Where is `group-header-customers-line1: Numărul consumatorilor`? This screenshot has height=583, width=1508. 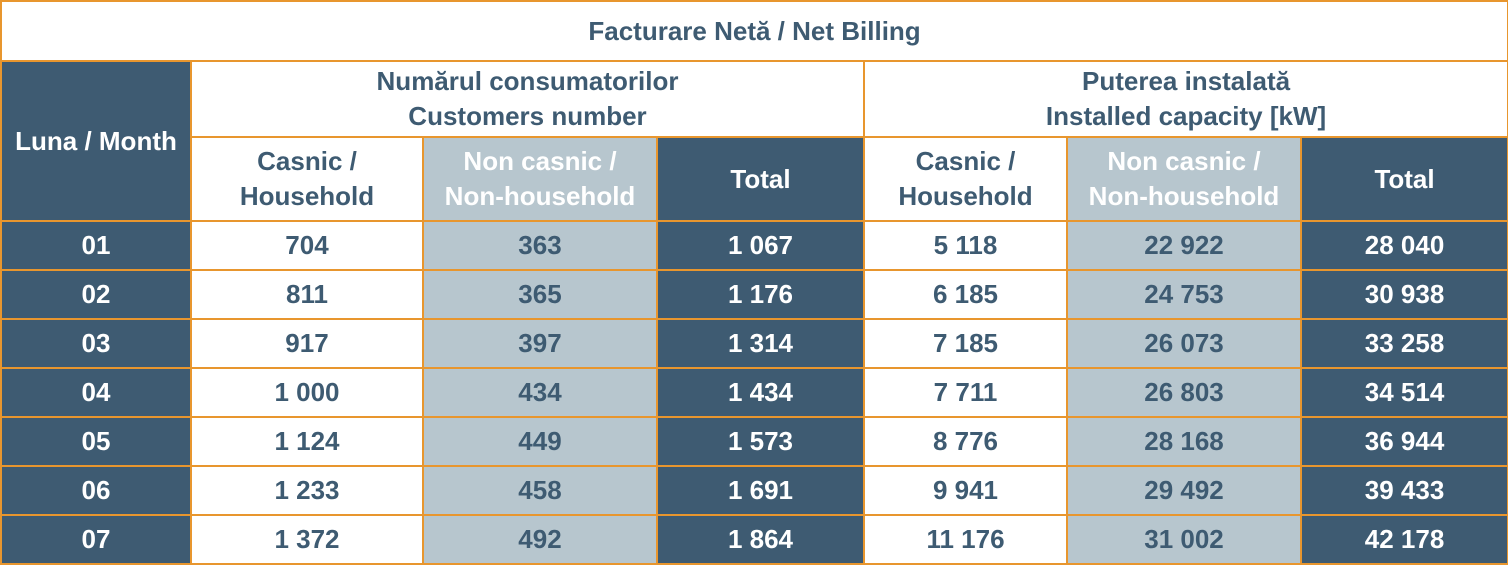
group-header-customers-line1: Numărul consumatorilor is located at coordinates (527, 81).